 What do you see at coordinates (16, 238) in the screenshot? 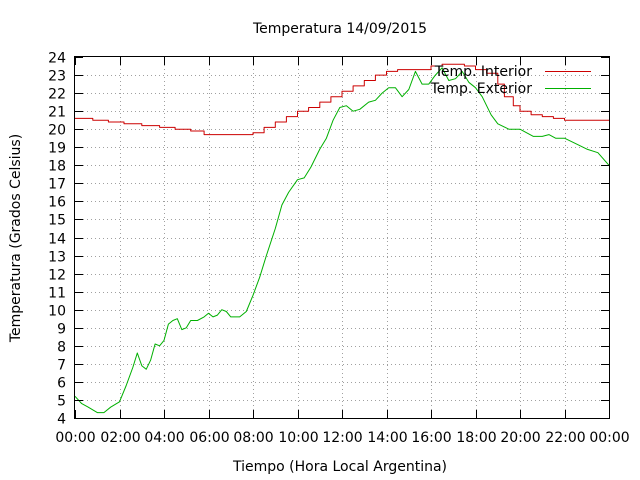
I see `y-axis-label: Temperatura (Grados Celsius)` at bounding box center [16, 238].